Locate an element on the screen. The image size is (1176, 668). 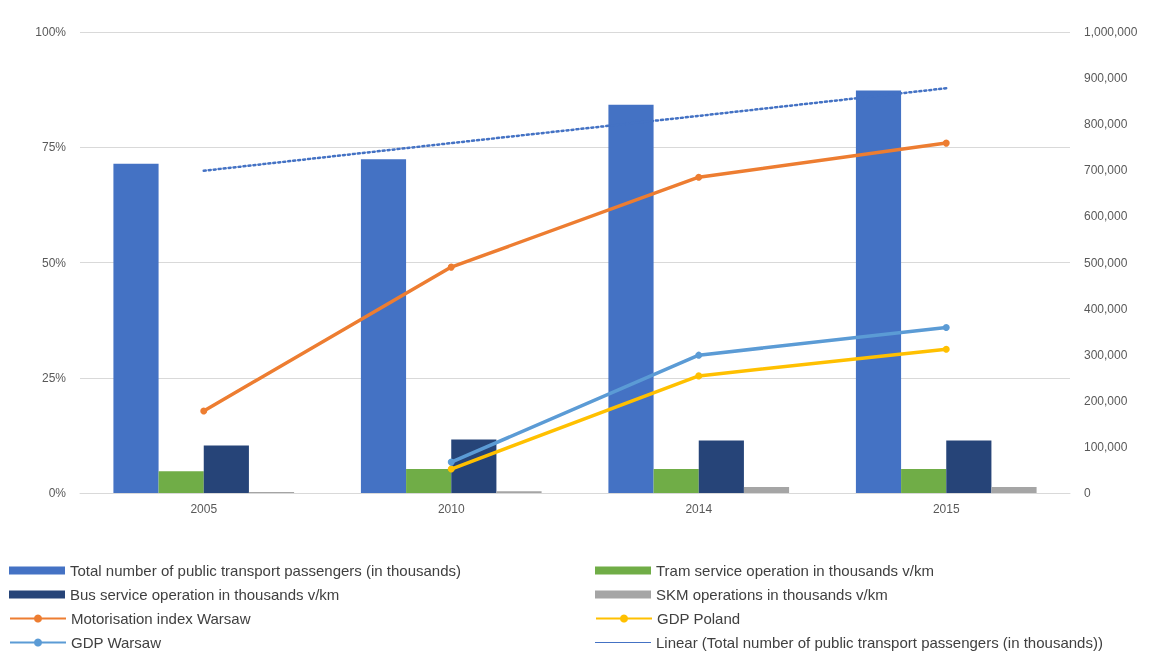
y2-tick-label: 600,000 is located at coordinates (1106, 216).